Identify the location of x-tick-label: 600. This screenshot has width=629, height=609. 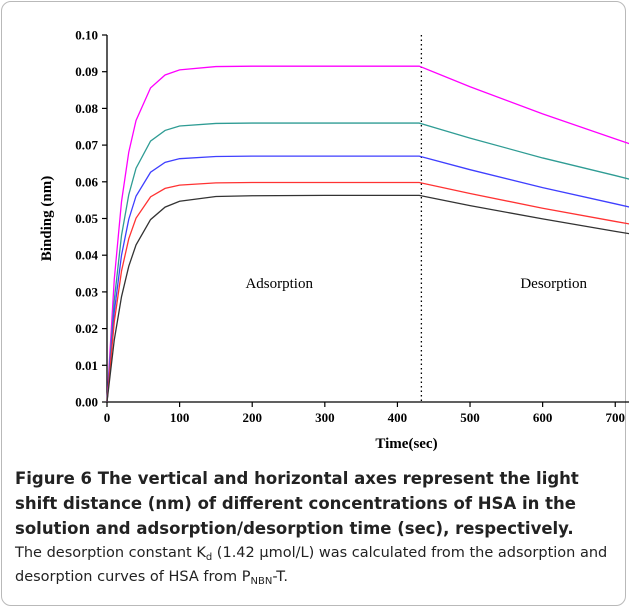
(543, 417).